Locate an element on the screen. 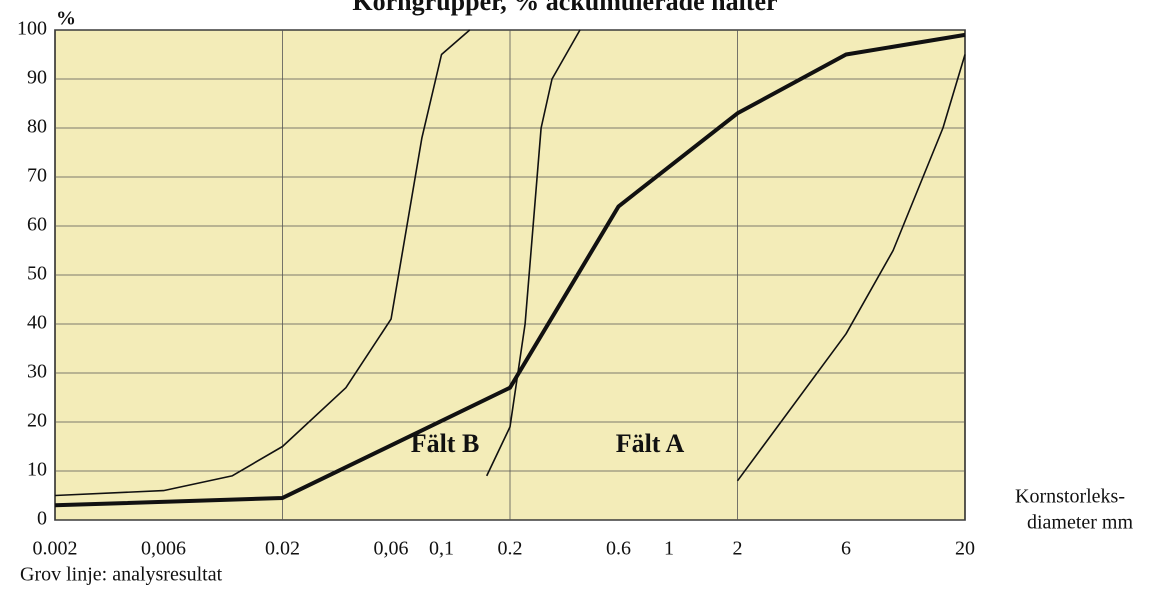 The image size is (1151, 589). chart-title: Korngrupper, % ackumulerade halter is located at coordinates (564, 8).